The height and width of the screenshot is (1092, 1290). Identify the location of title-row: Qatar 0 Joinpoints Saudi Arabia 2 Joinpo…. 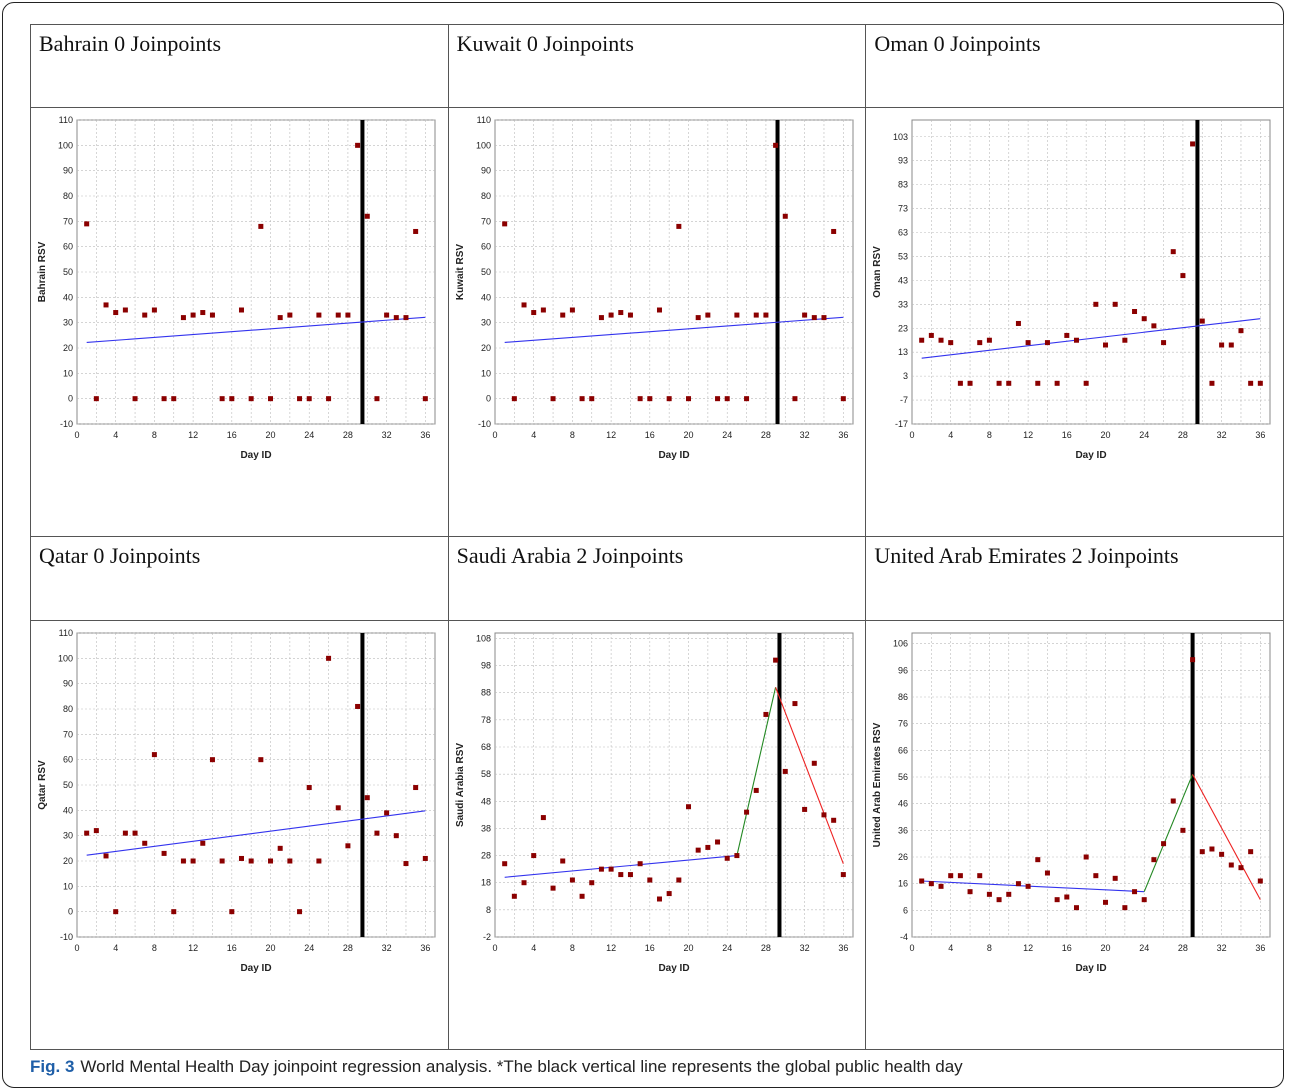
(657, 578).